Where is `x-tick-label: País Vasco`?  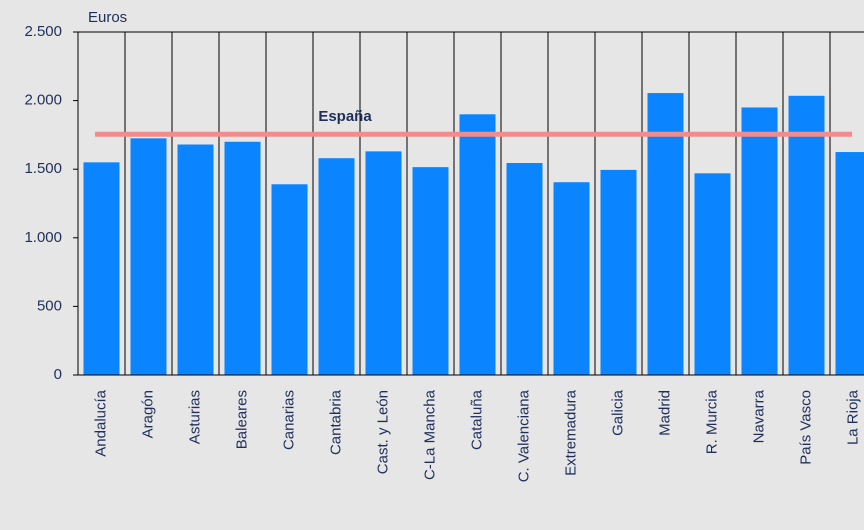 x-tick-label: País Vasco is located at coordinates (805, 427).